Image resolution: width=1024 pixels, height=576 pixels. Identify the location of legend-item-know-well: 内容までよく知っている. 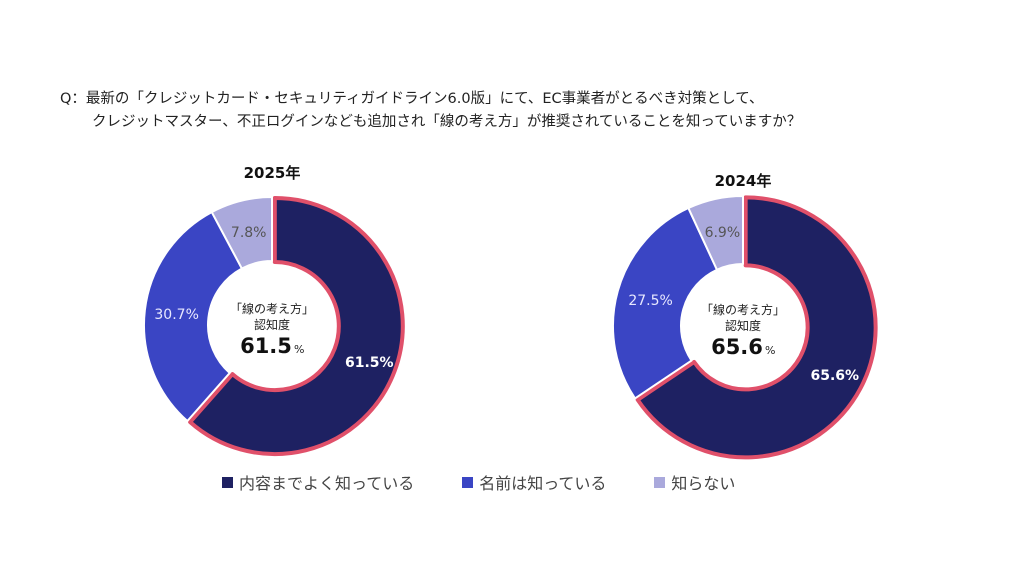
(318, 482).